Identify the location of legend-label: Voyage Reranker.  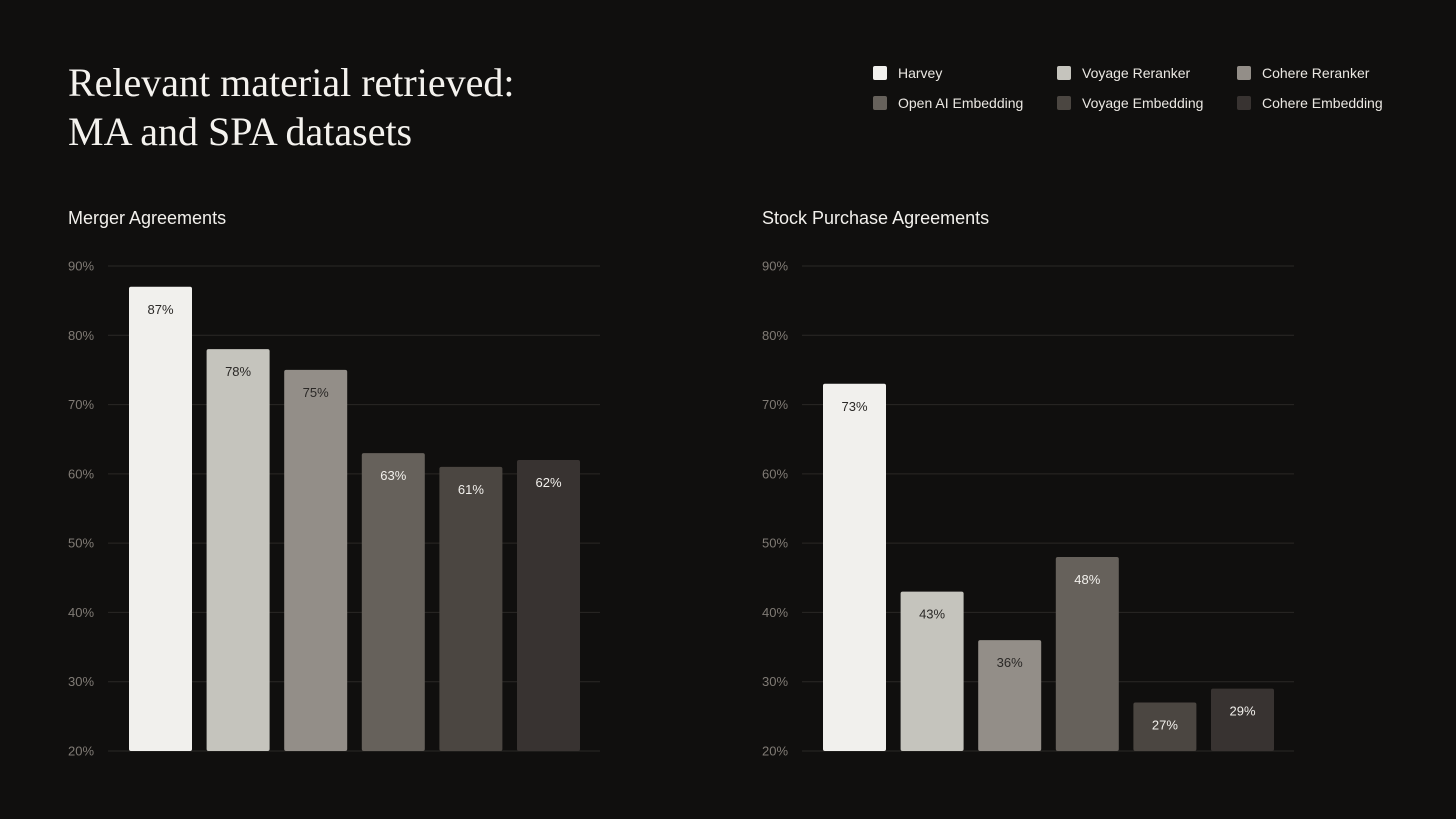
(1136, 73).